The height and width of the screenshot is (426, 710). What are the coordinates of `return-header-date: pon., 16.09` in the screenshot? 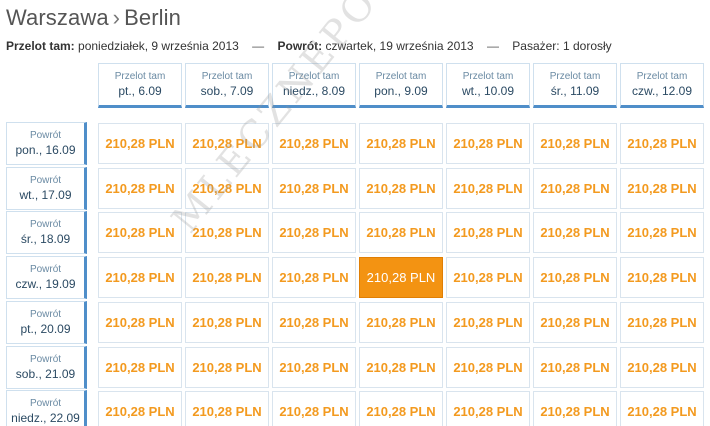 It's located at (45, 150).